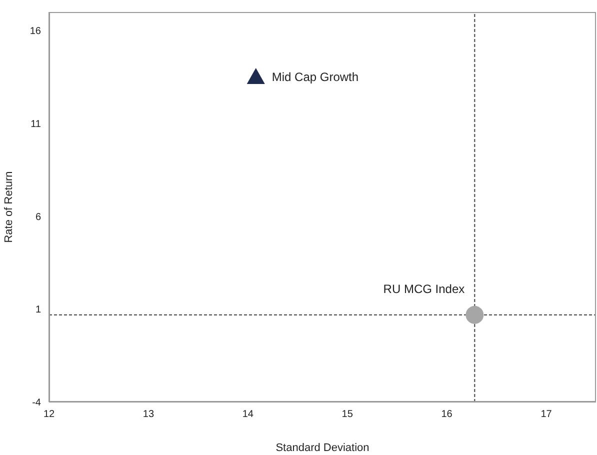 The width and height of the screenshot is (597, 455). I want to click on series-label: RU MCG Index, so click(424, 289).